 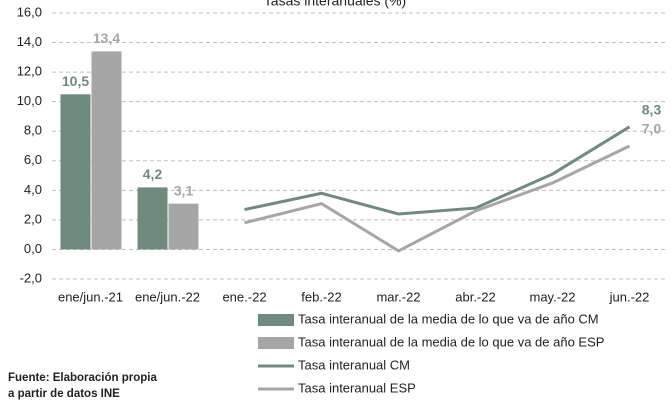 What do you see at coordinates (652, 109) in the screenshot?
I see `value-label: 8,3` at bounding box center [652, 109].